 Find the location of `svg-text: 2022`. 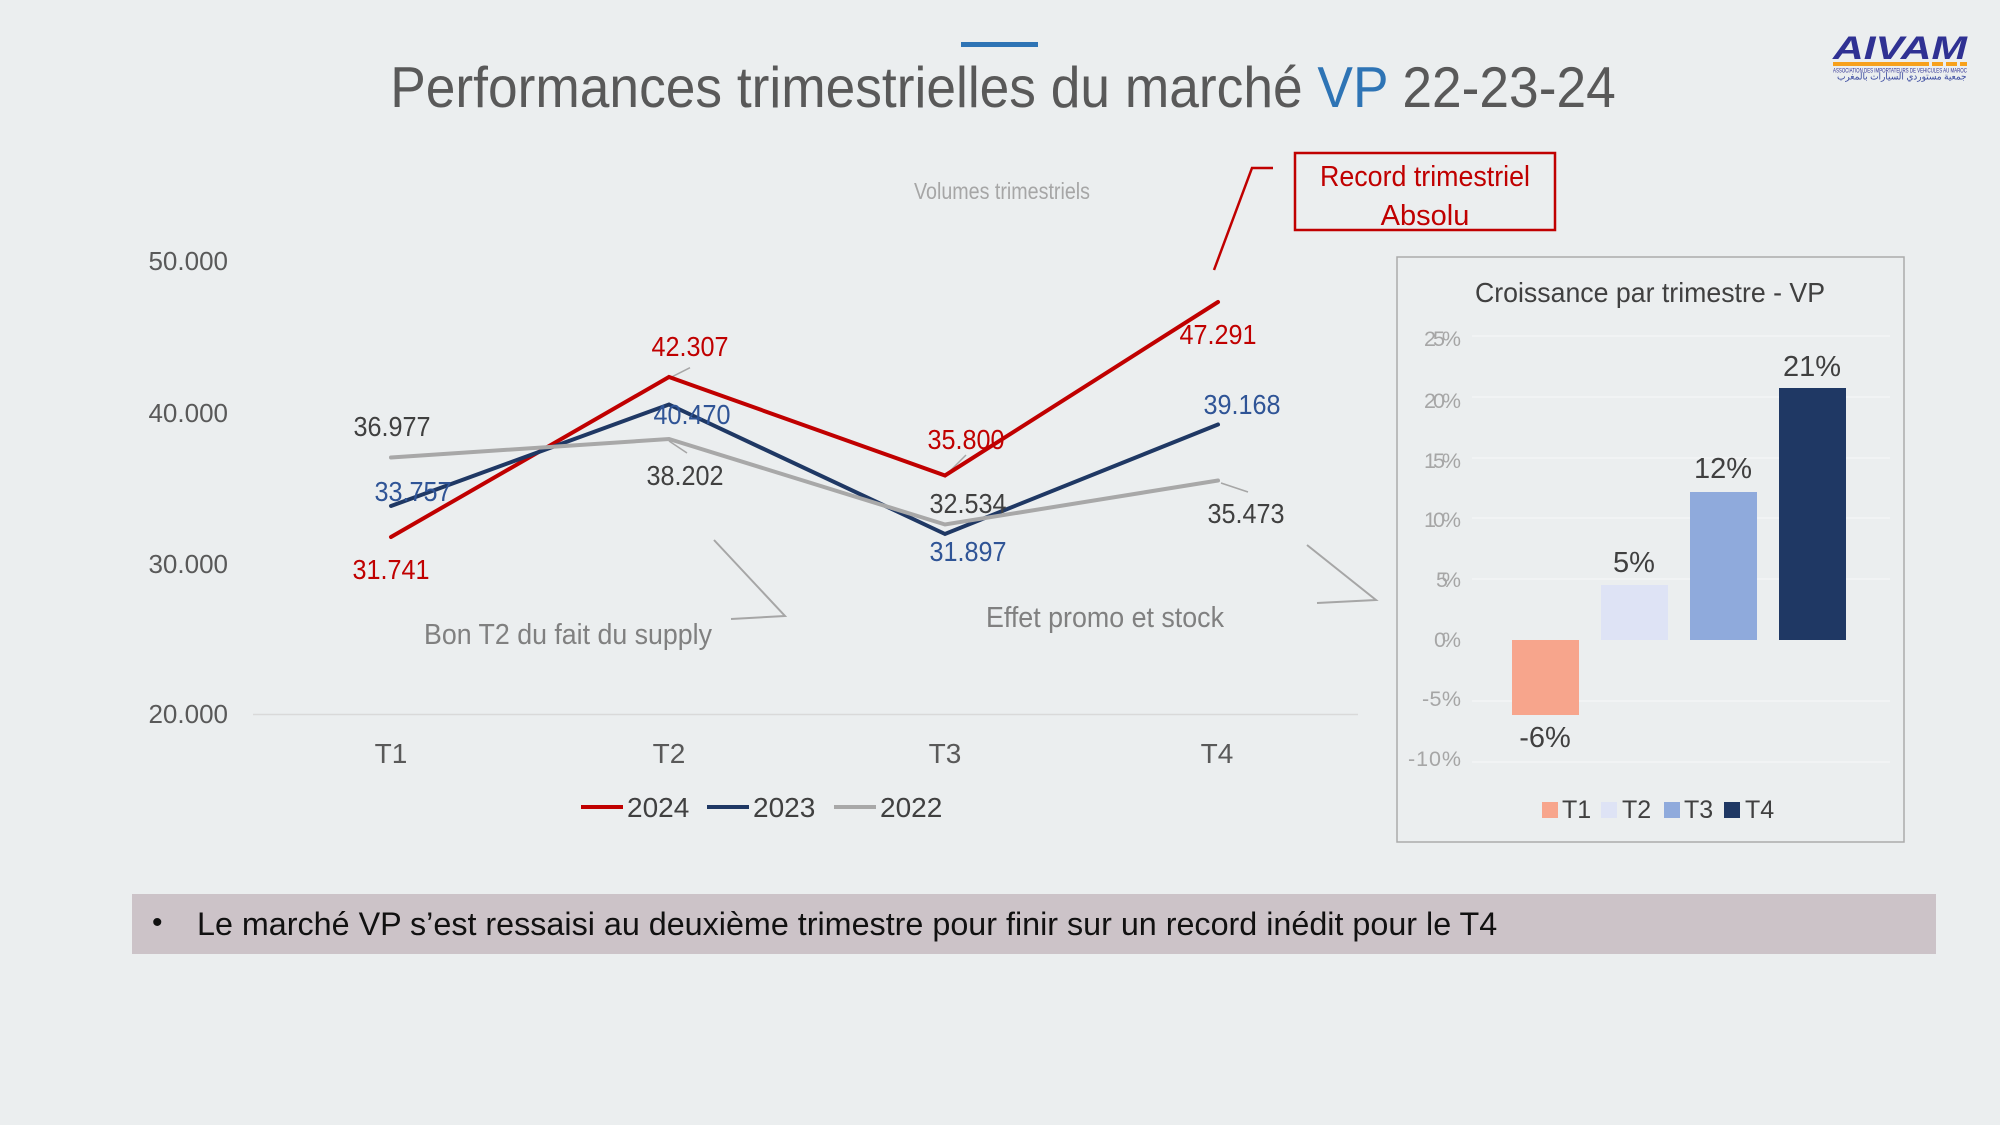

svg-text: 2022 is located at coordinates (911, 807).